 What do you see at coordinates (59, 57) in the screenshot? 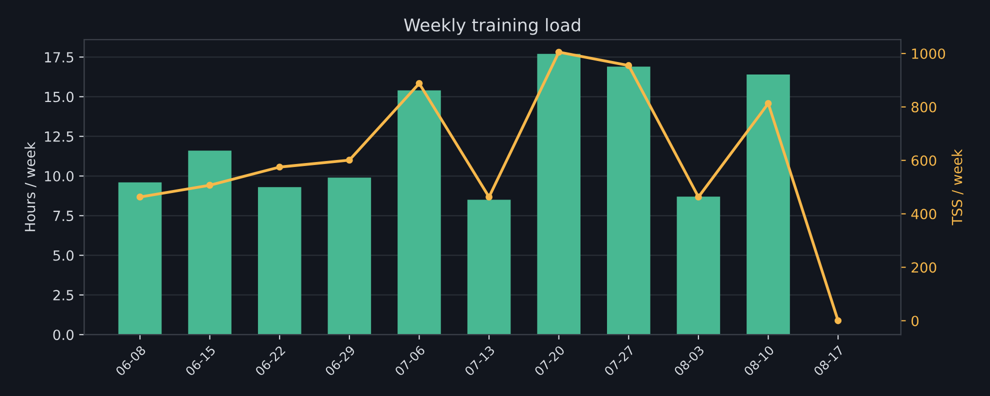
I see `y-tick-label: 17.5` at bounding box center [59, 57].